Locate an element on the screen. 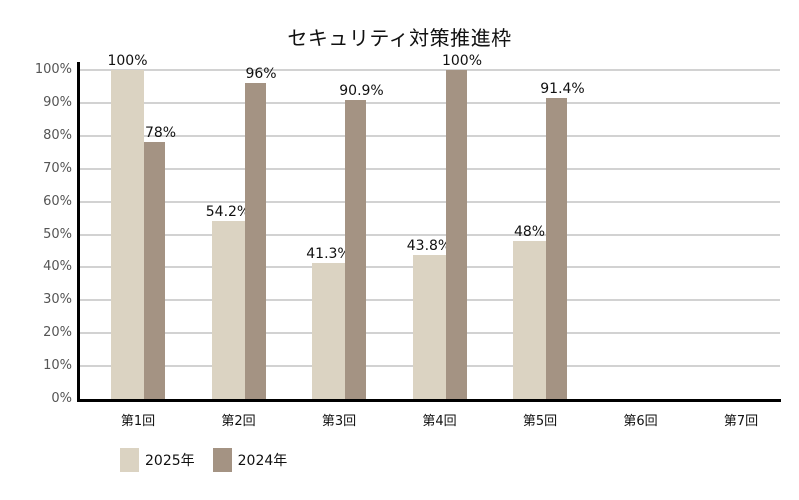 This screenshot has height=500, width=799. legend: 2025年 2024年 is located at coordinates (212, 460).